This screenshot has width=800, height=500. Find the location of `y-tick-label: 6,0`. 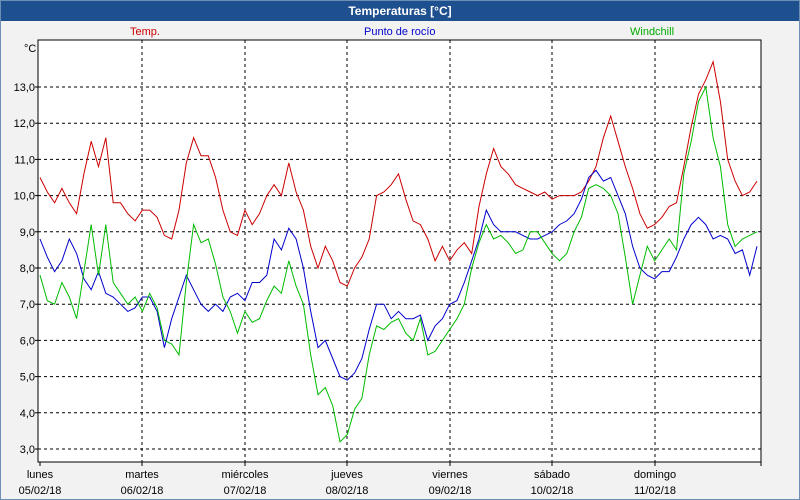

y-tick-label: 6,0 is located at coordinates (27, 341).